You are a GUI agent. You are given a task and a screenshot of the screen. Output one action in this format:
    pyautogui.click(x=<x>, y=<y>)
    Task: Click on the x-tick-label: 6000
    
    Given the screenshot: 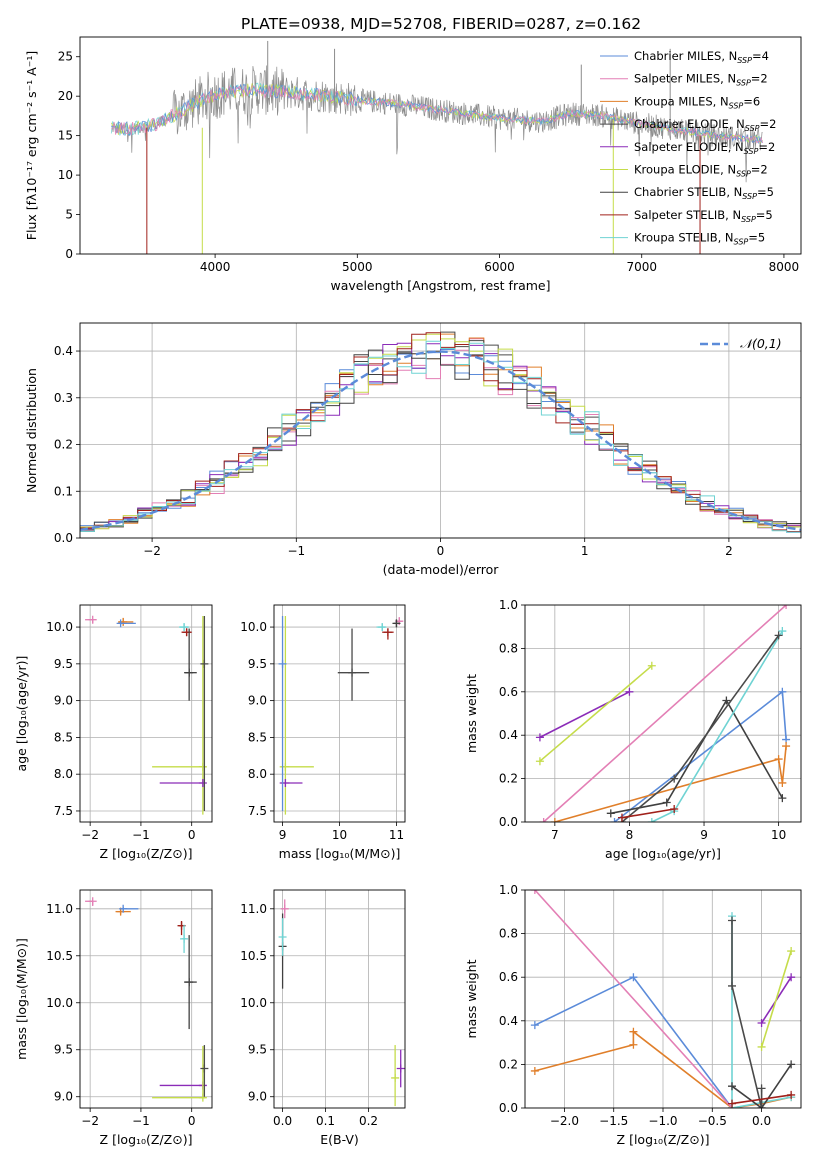 What is the action you would take?
    pyautogui.click(x=499, y=267)
    